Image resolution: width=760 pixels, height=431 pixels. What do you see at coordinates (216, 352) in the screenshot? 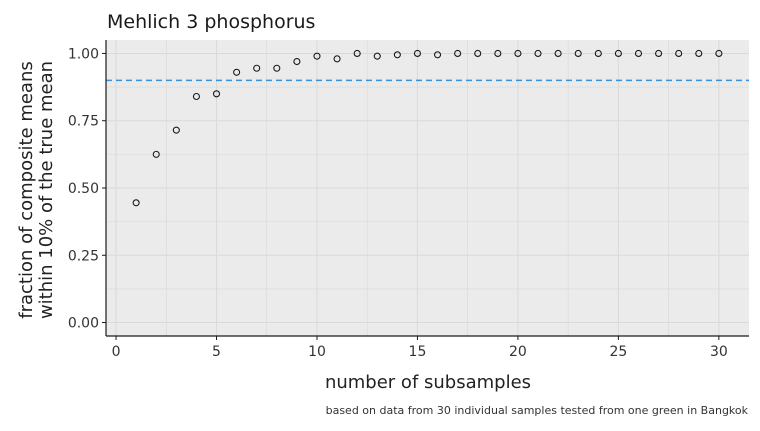
I see `x-tick-label: 5` at bounding box center [216, 352].